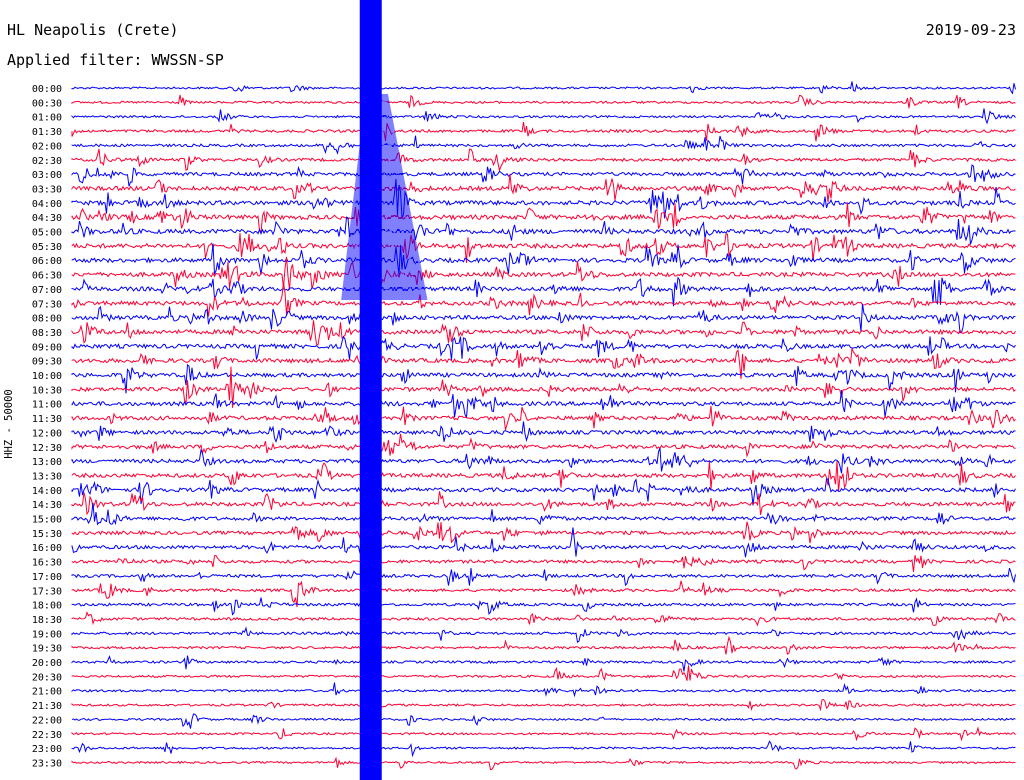 This screenshot has width=1024, height=780. Describe the element at coordinates (543, 673) in the screenshot. I see `seismic-trace-2030` at that location.